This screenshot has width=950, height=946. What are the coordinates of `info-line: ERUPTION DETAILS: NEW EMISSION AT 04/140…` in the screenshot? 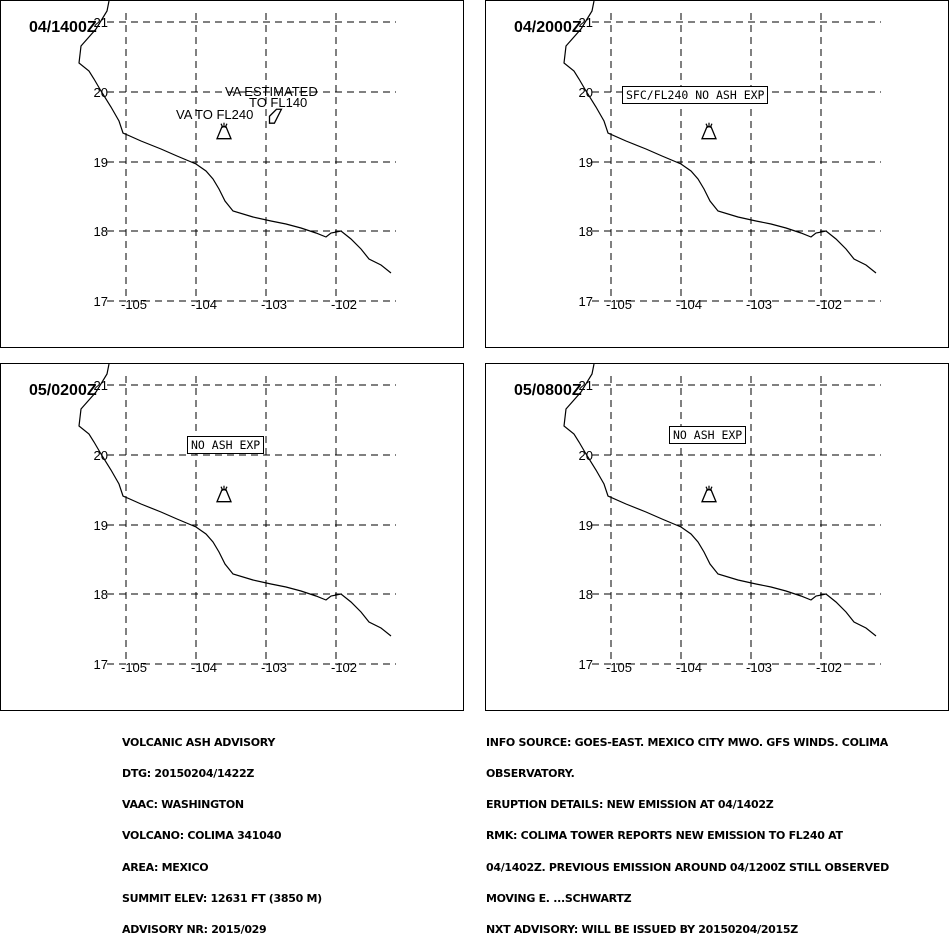 It's located at (630, 805).